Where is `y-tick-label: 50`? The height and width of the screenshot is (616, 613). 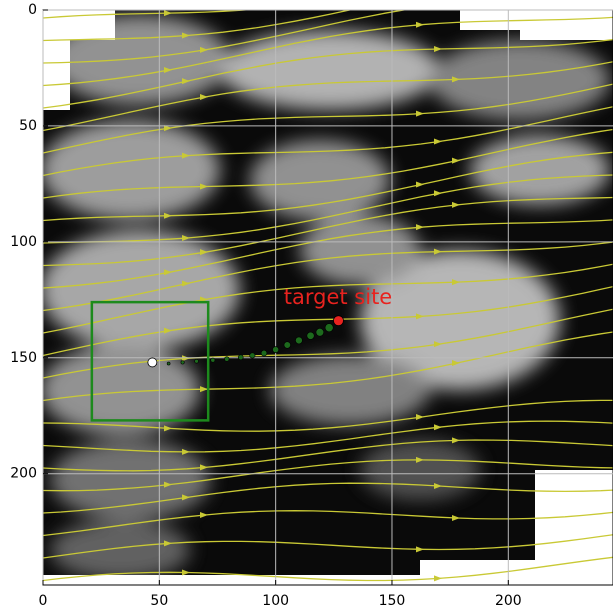
y-tick-label: 50 is located at coordinates (28, 126).